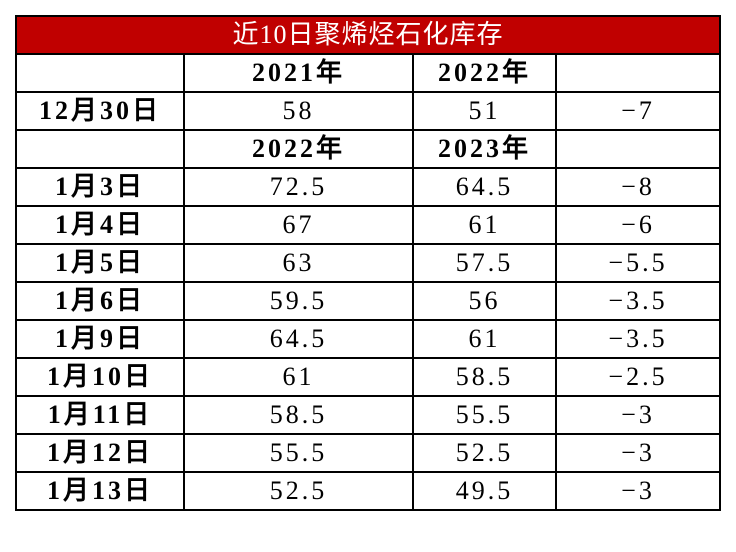  What do you see at coordinates (638, 187) in the screenshot?
I see `value-cell: −8` at bounding box center [638, 187].